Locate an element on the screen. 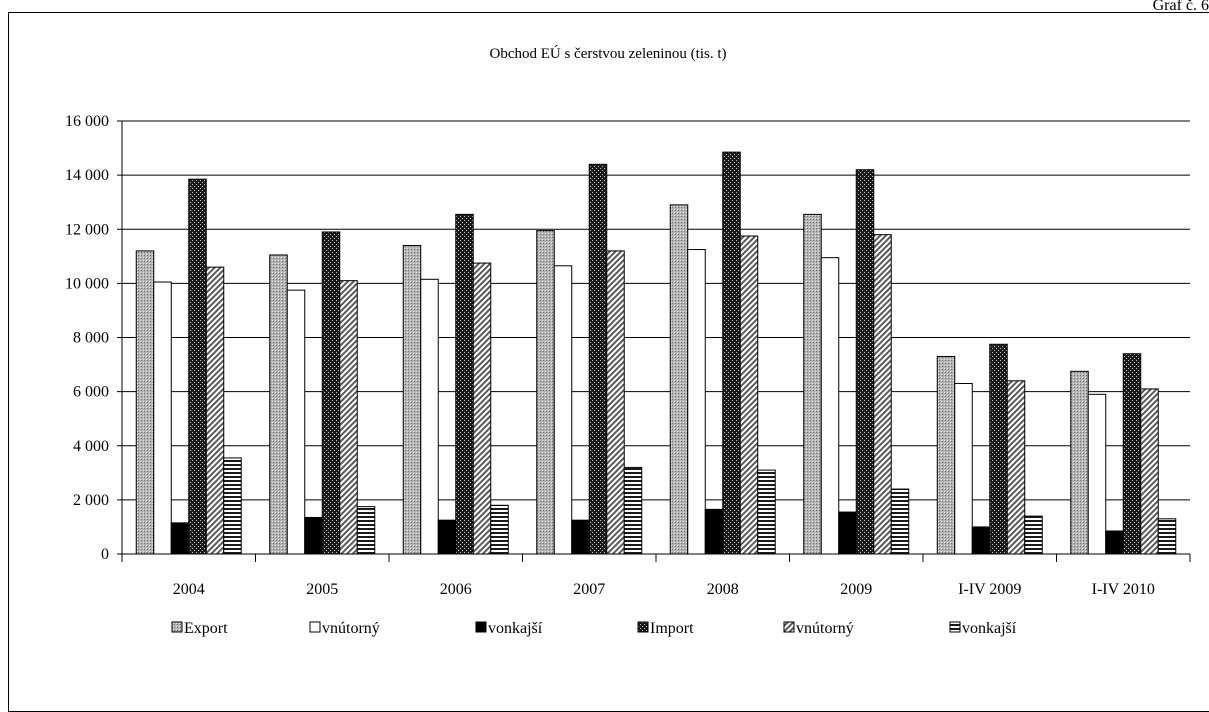  y-tick-label: 8 000 is located at coordinates (91, 338).